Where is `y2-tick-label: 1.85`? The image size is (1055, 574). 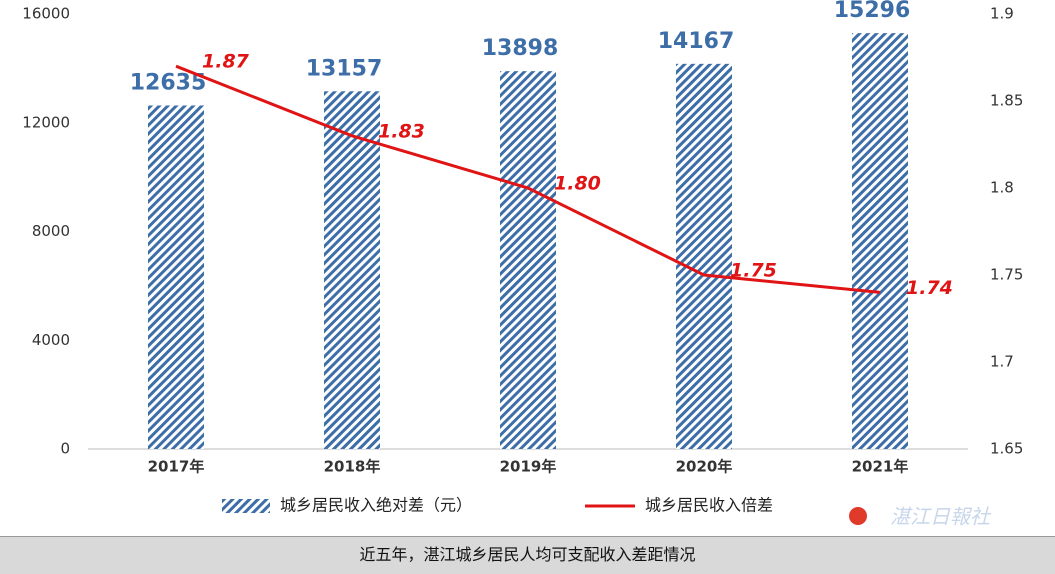 y2-tick-label: 1.85 is located at coordinates (1006, 101).